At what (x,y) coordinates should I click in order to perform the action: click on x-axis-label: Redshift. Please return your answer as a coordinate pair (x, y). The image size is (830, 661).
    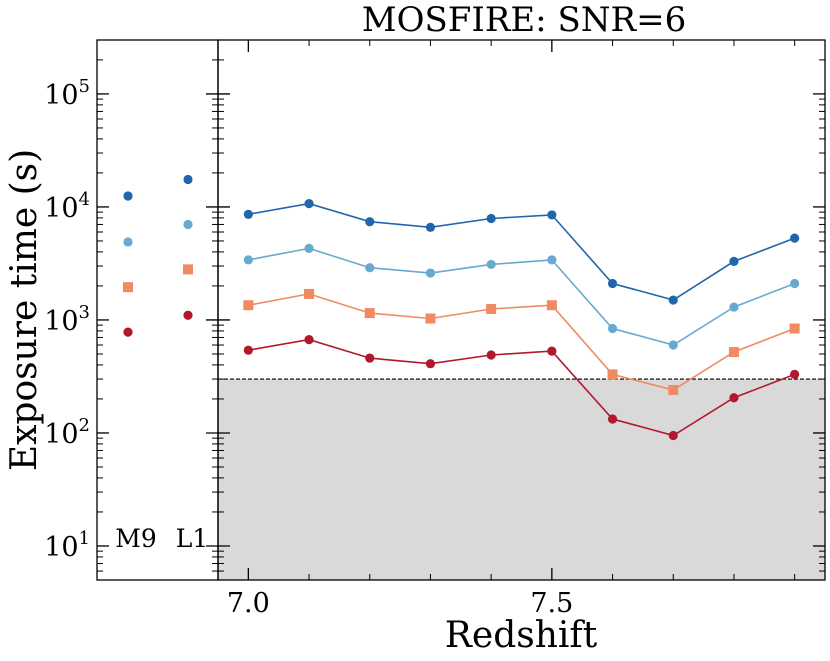
    Looking at the image, I should click on (521, 635).